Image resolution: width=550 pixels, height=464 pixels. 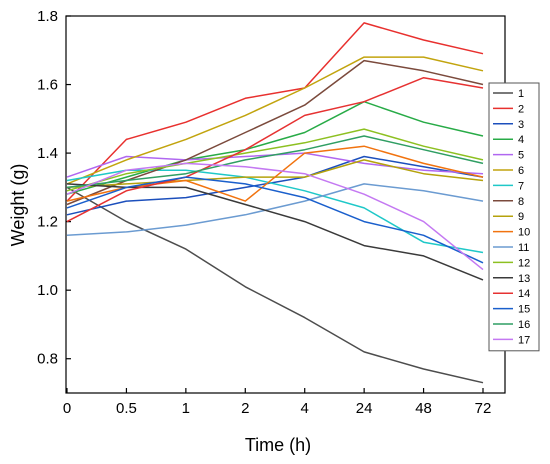 What do you see at coordinates (364, 408) in the screenshot?
I see `x-tick-label: 24` at bounding box center [364, 408].